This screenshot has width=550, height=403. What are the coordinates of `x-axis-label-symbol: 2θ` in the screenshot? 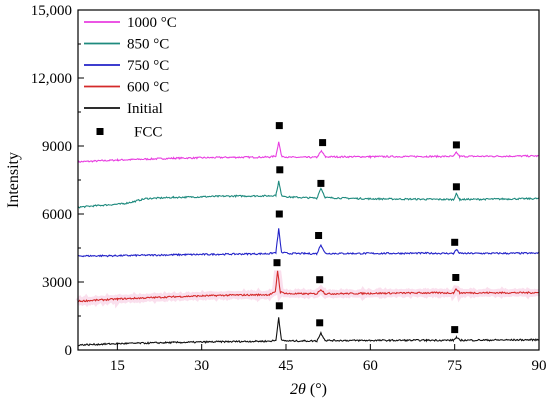 It's located at (298, 389).